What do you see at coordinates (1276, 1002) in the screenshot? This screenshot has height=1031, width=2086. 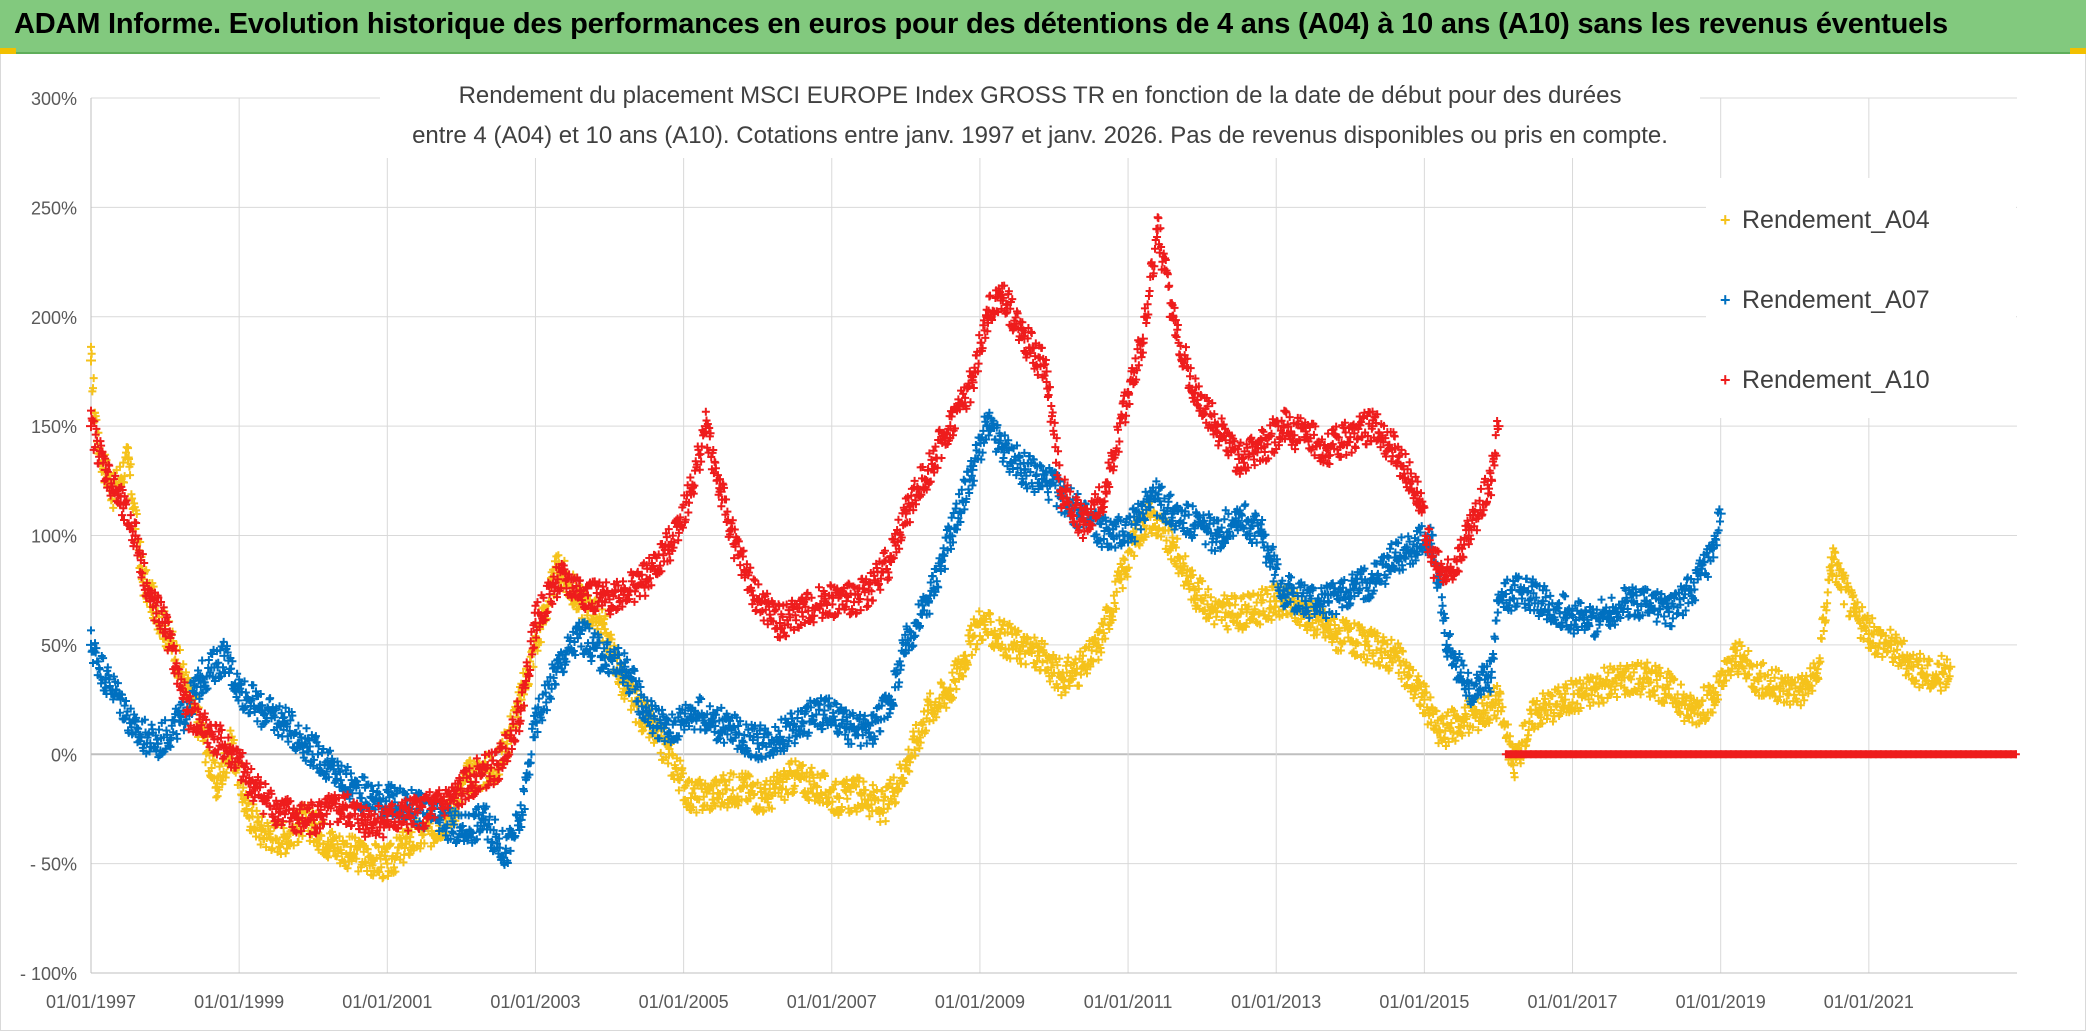 I see `x-tick-label: 01/01/2013` at bounding box center [1276, 1002].